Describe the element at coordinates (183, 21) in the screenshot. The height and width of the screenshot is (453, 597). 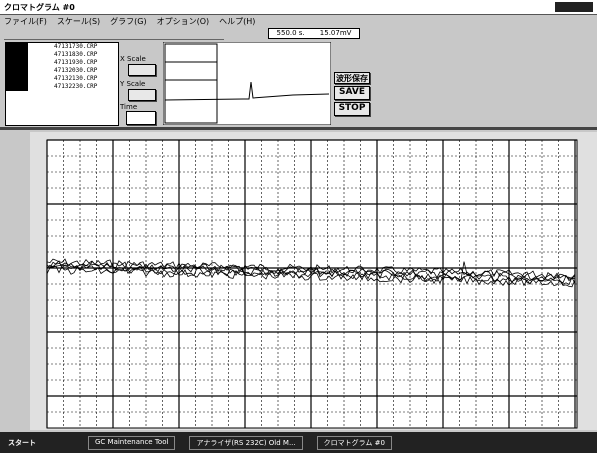
I see `menu-item: オプション(O)` at that location.